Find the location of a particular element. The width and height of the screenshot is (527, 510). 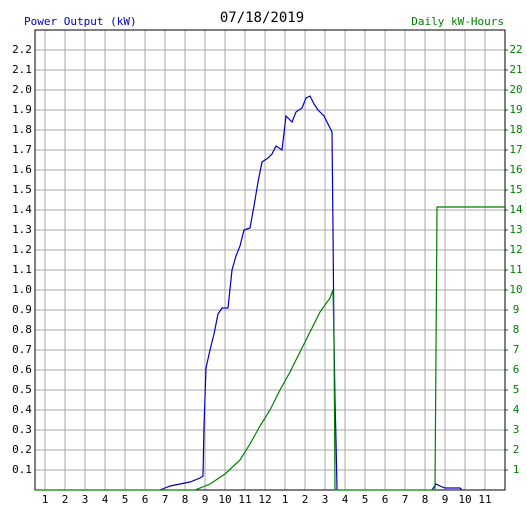

y2-tick-label: 20 is located at coordinates (515, 89).